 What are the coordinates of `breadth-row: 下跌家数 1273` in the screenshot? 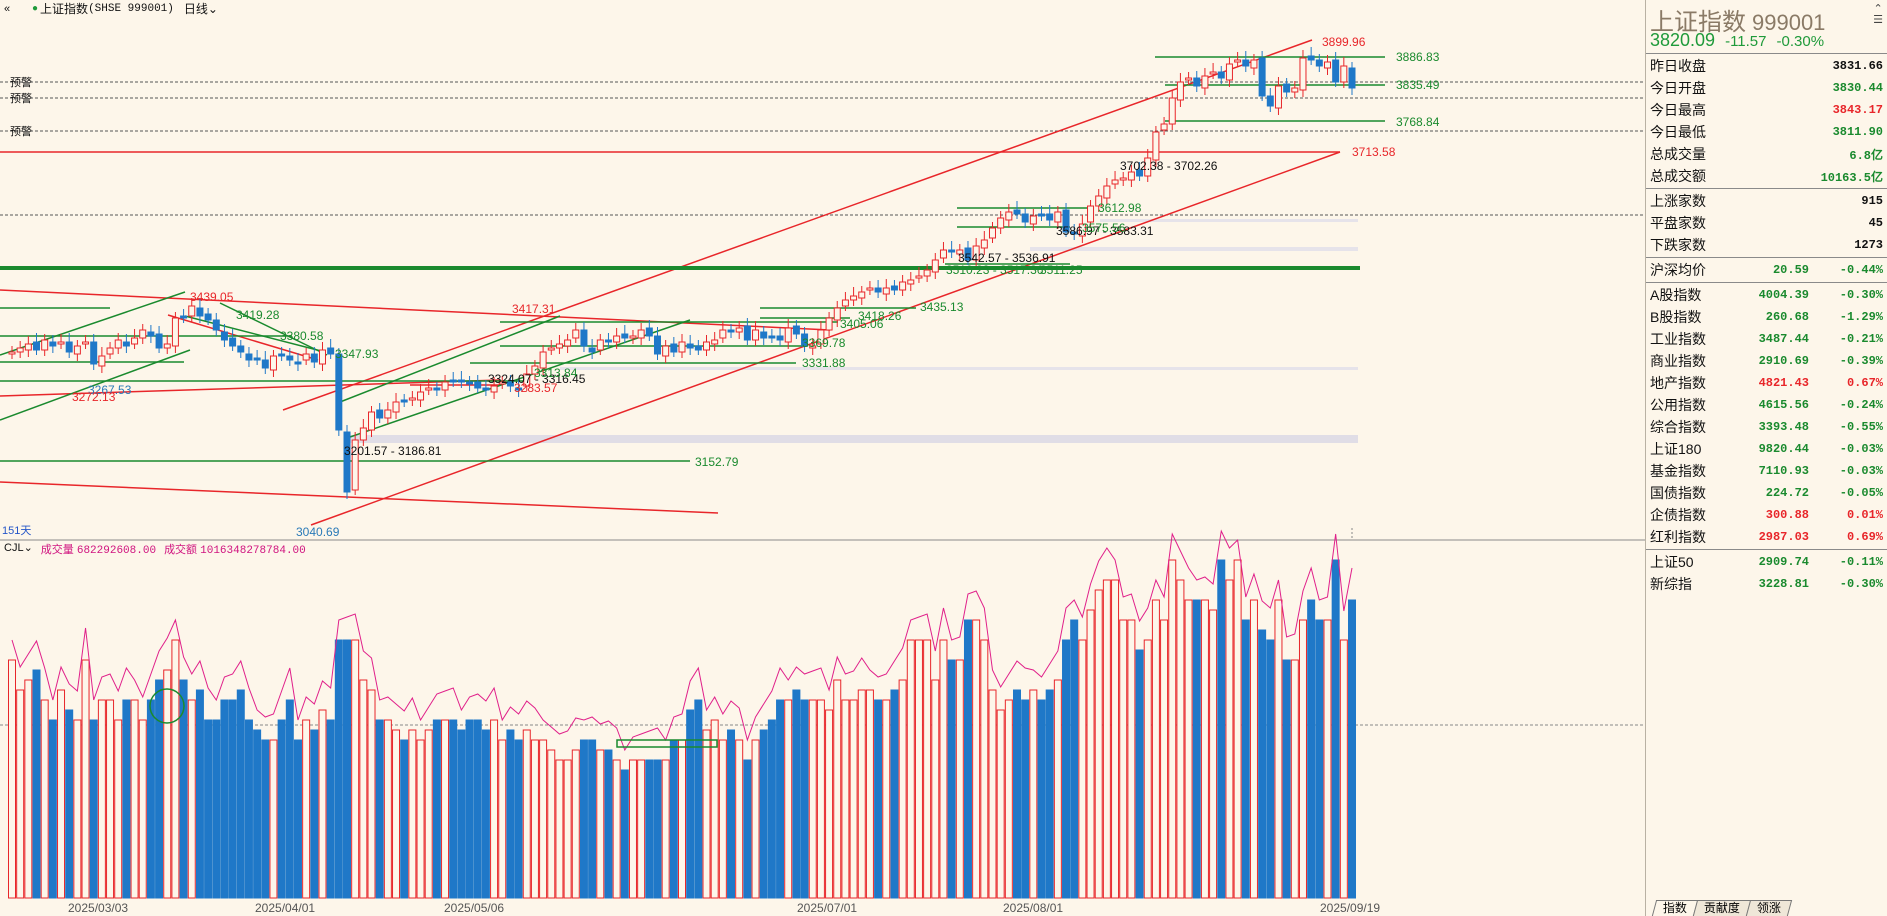 It's located at (1766, 245).